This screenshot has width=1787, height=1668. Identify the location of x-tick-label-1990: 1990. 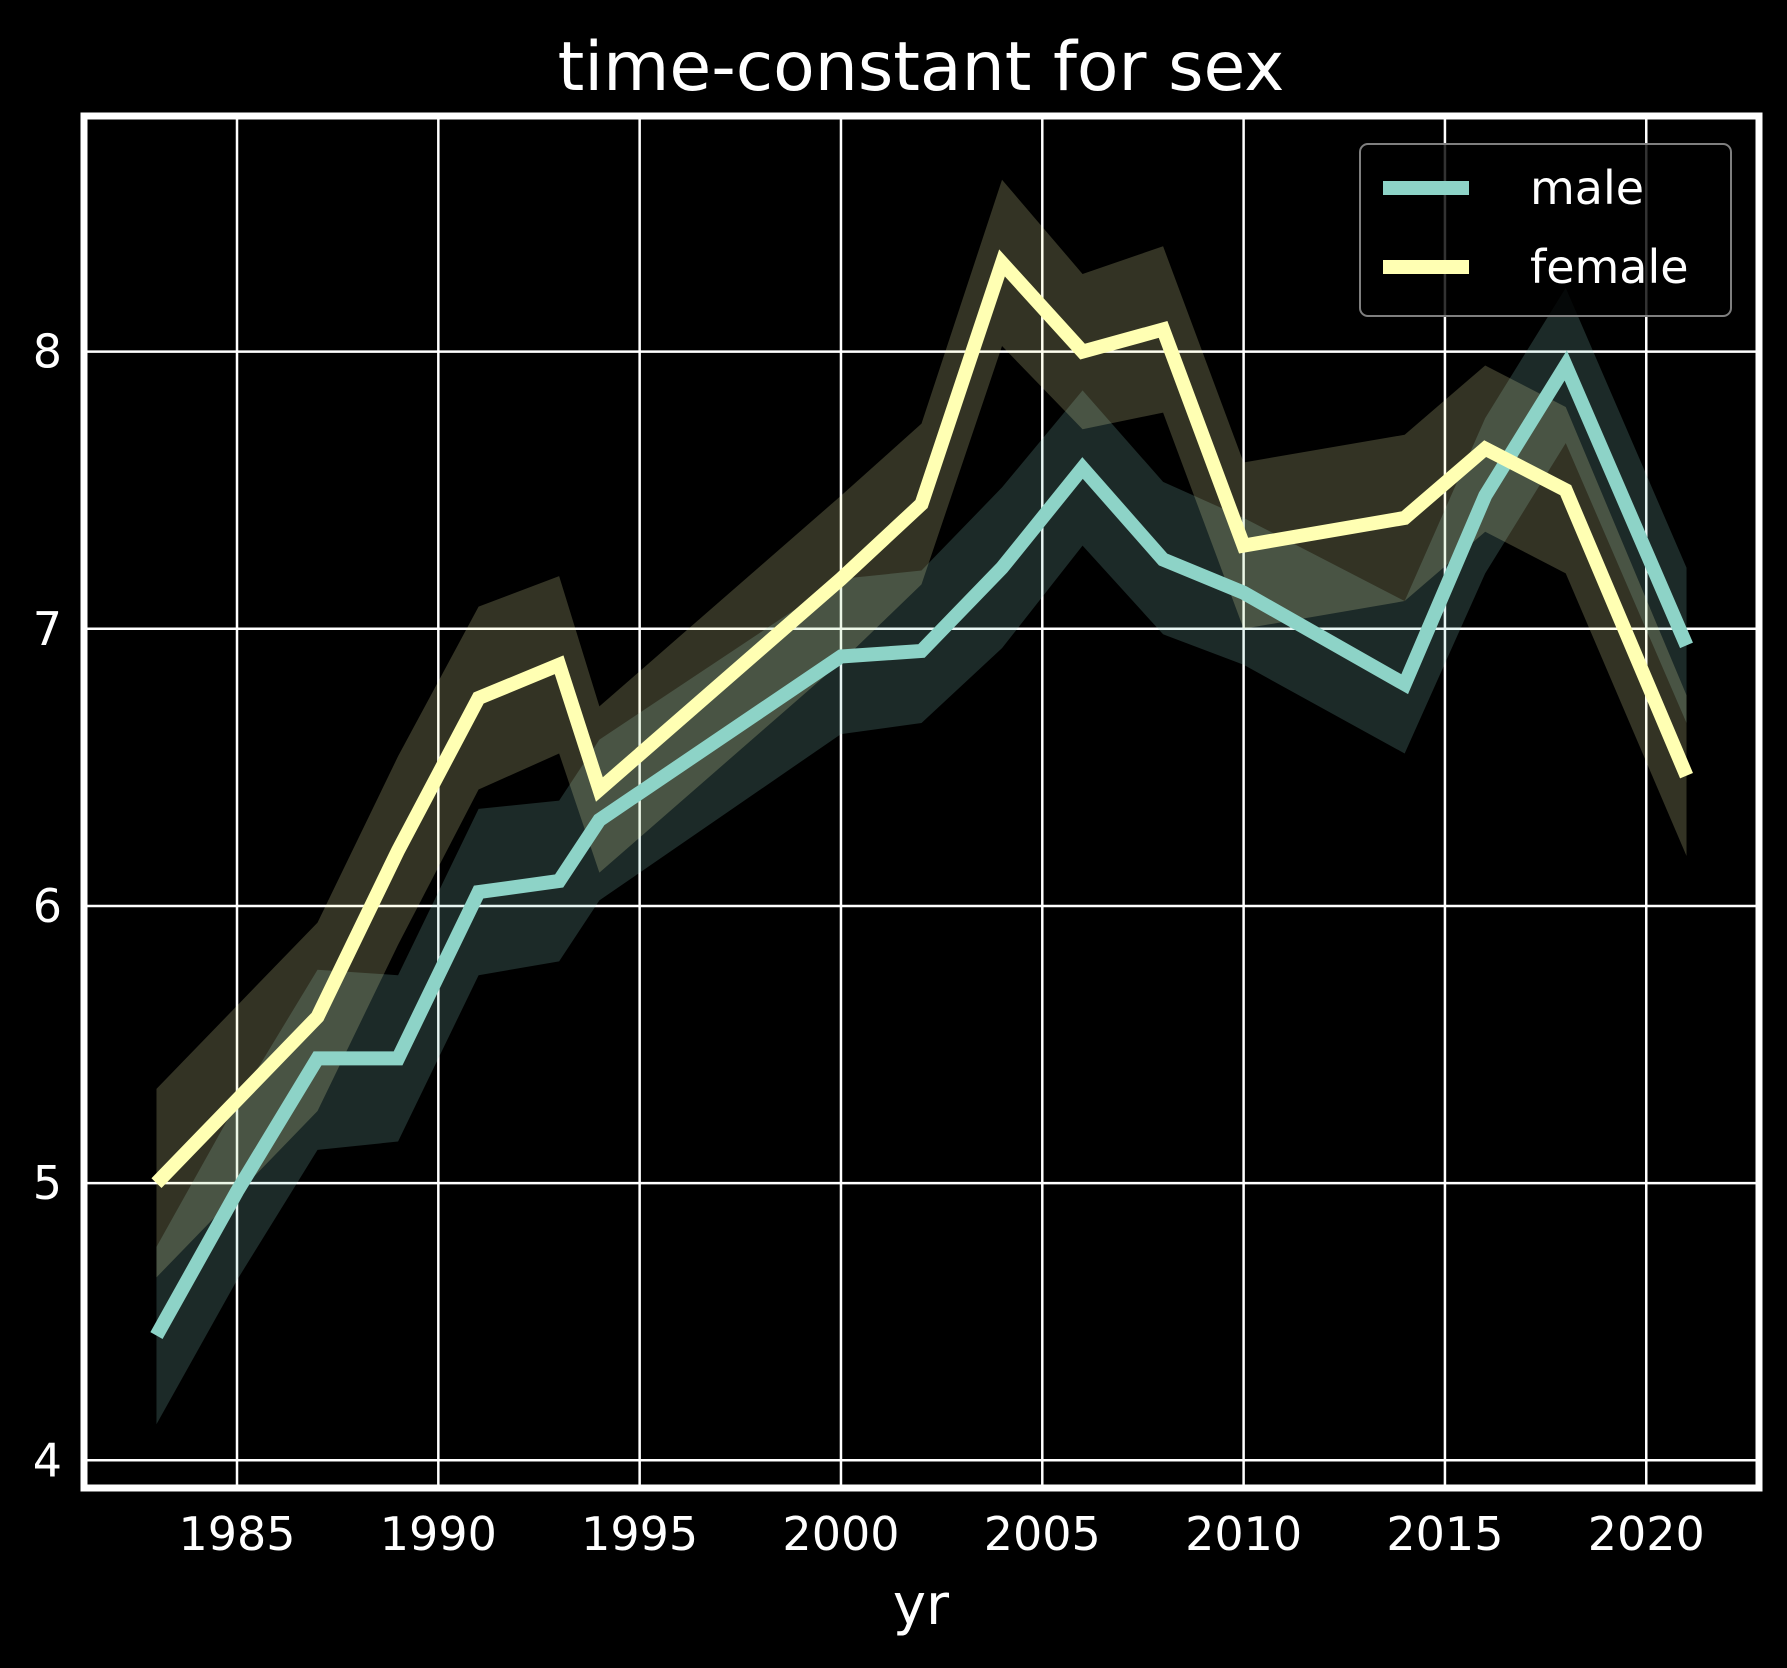
(438, 1534).